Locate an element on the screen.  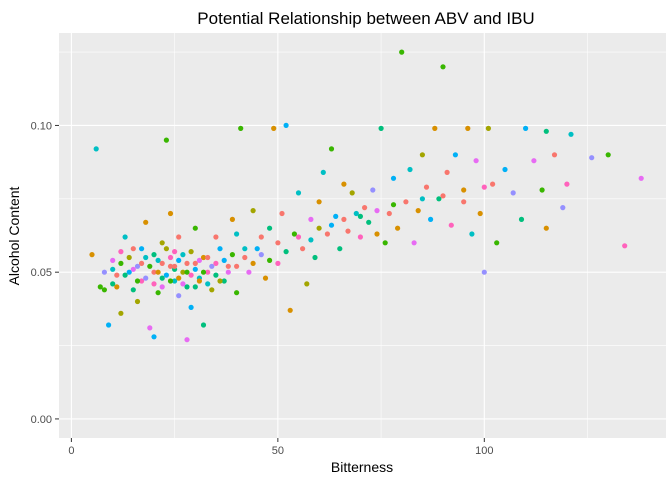
x-tick-label: 0 is located at coordinates (71, 451).